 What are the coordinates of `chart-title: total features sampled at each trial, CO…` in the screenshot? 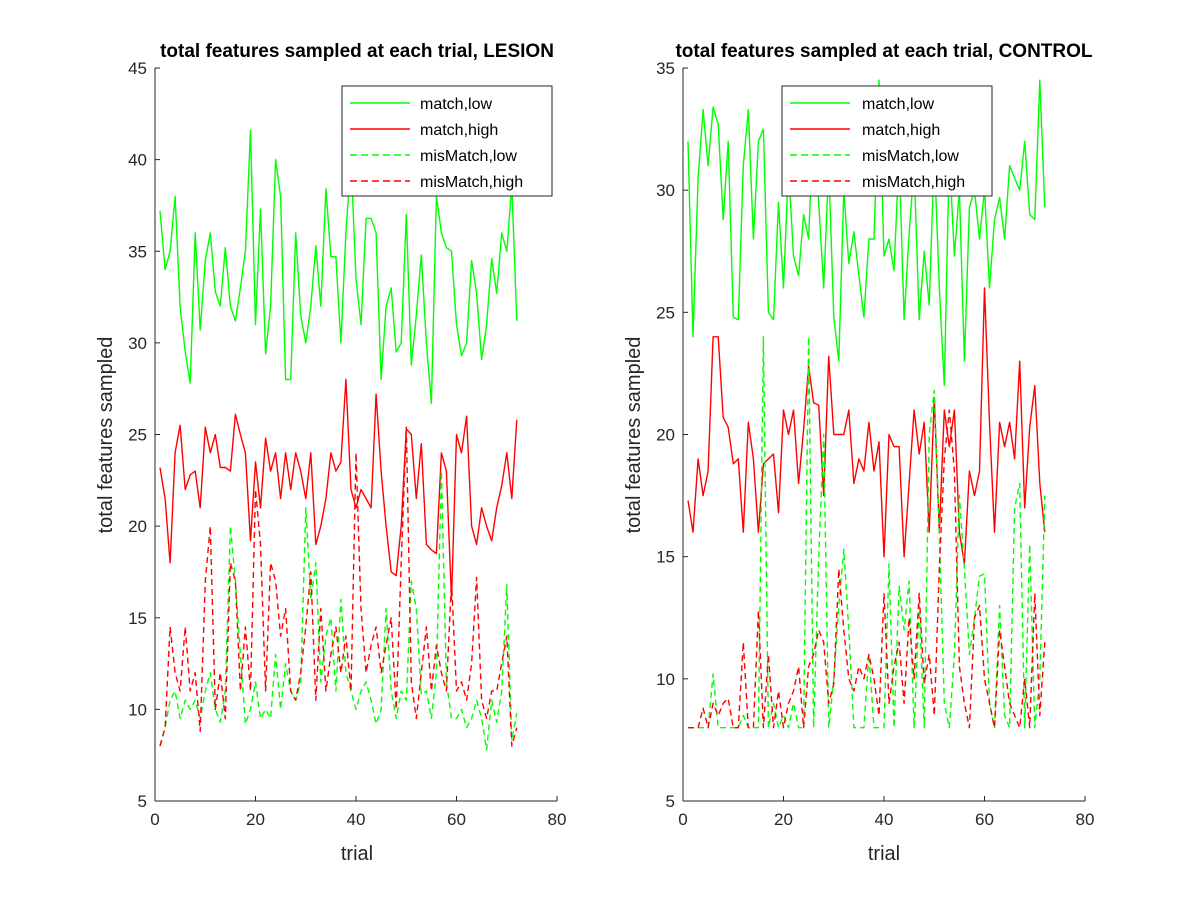 It's located at (883, 51).